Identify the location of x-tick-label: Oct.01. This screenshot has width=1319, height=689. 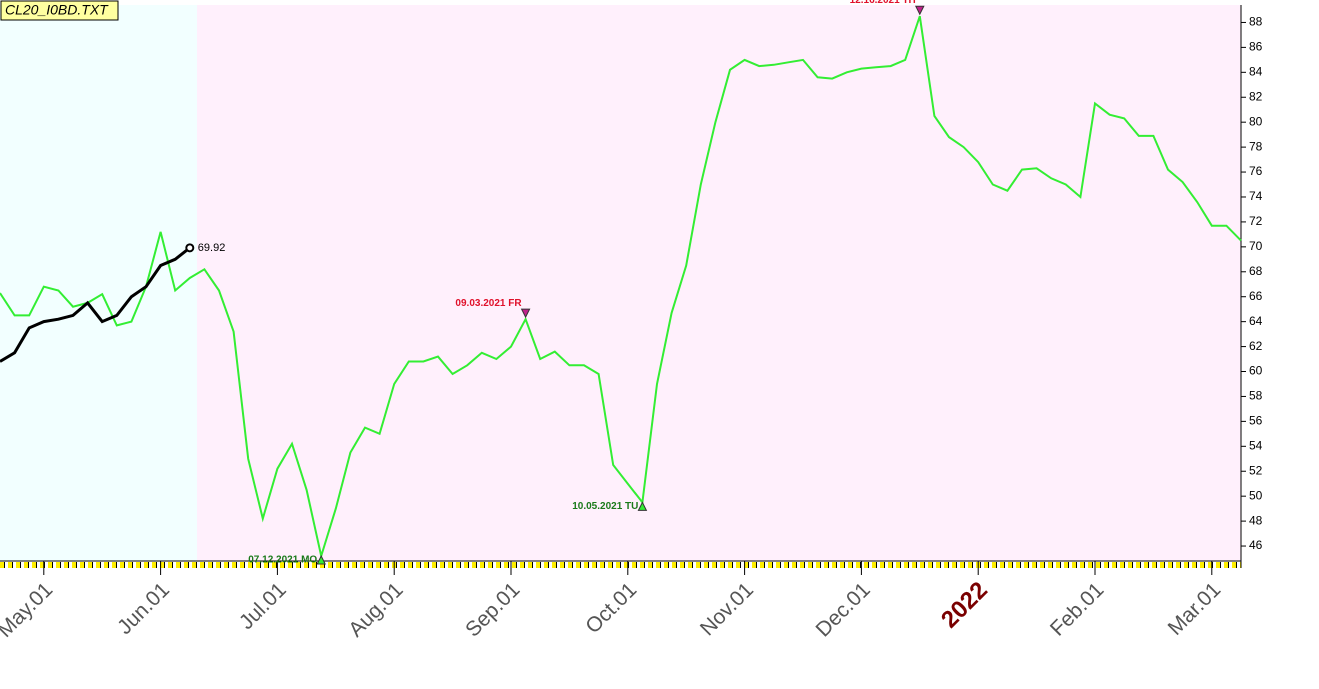
(611, 608).